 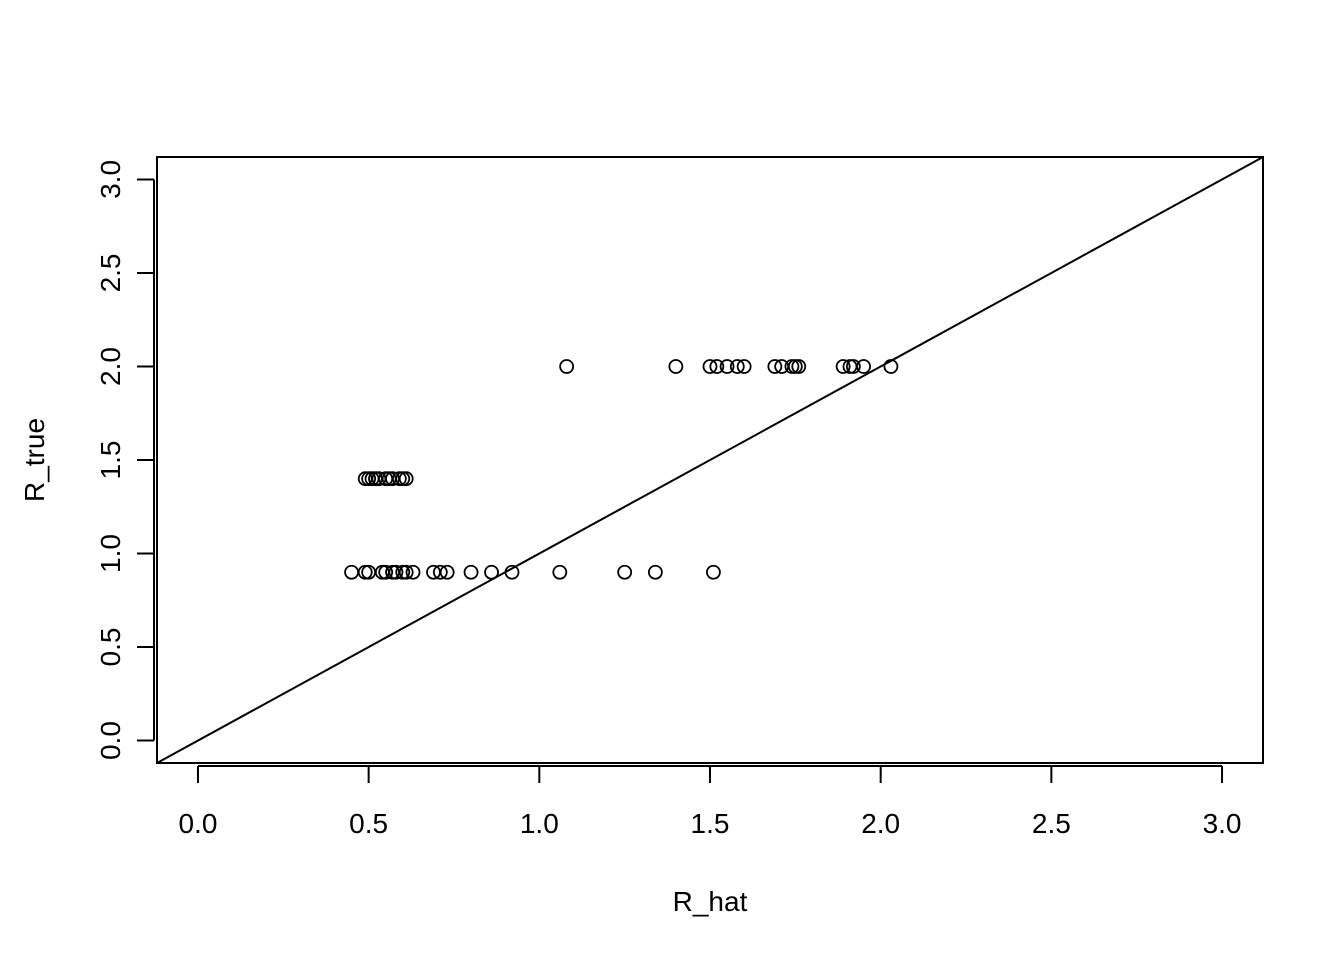 What do you see at coordinates (368, 823) in the screenshot?
I see `x-tick-label: 0.5` at bounding box center [368, 823].